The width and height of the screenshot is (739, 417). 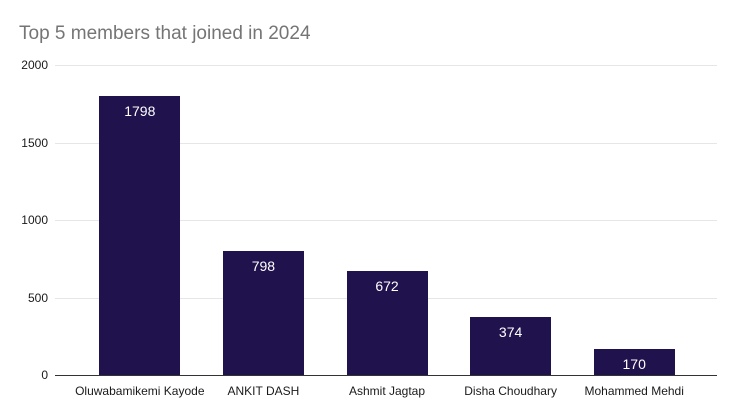 What do you see at coordinates (37, 297) in the screenshot?
I see `y-tick-label: 500` at bounding box center [37, 297].